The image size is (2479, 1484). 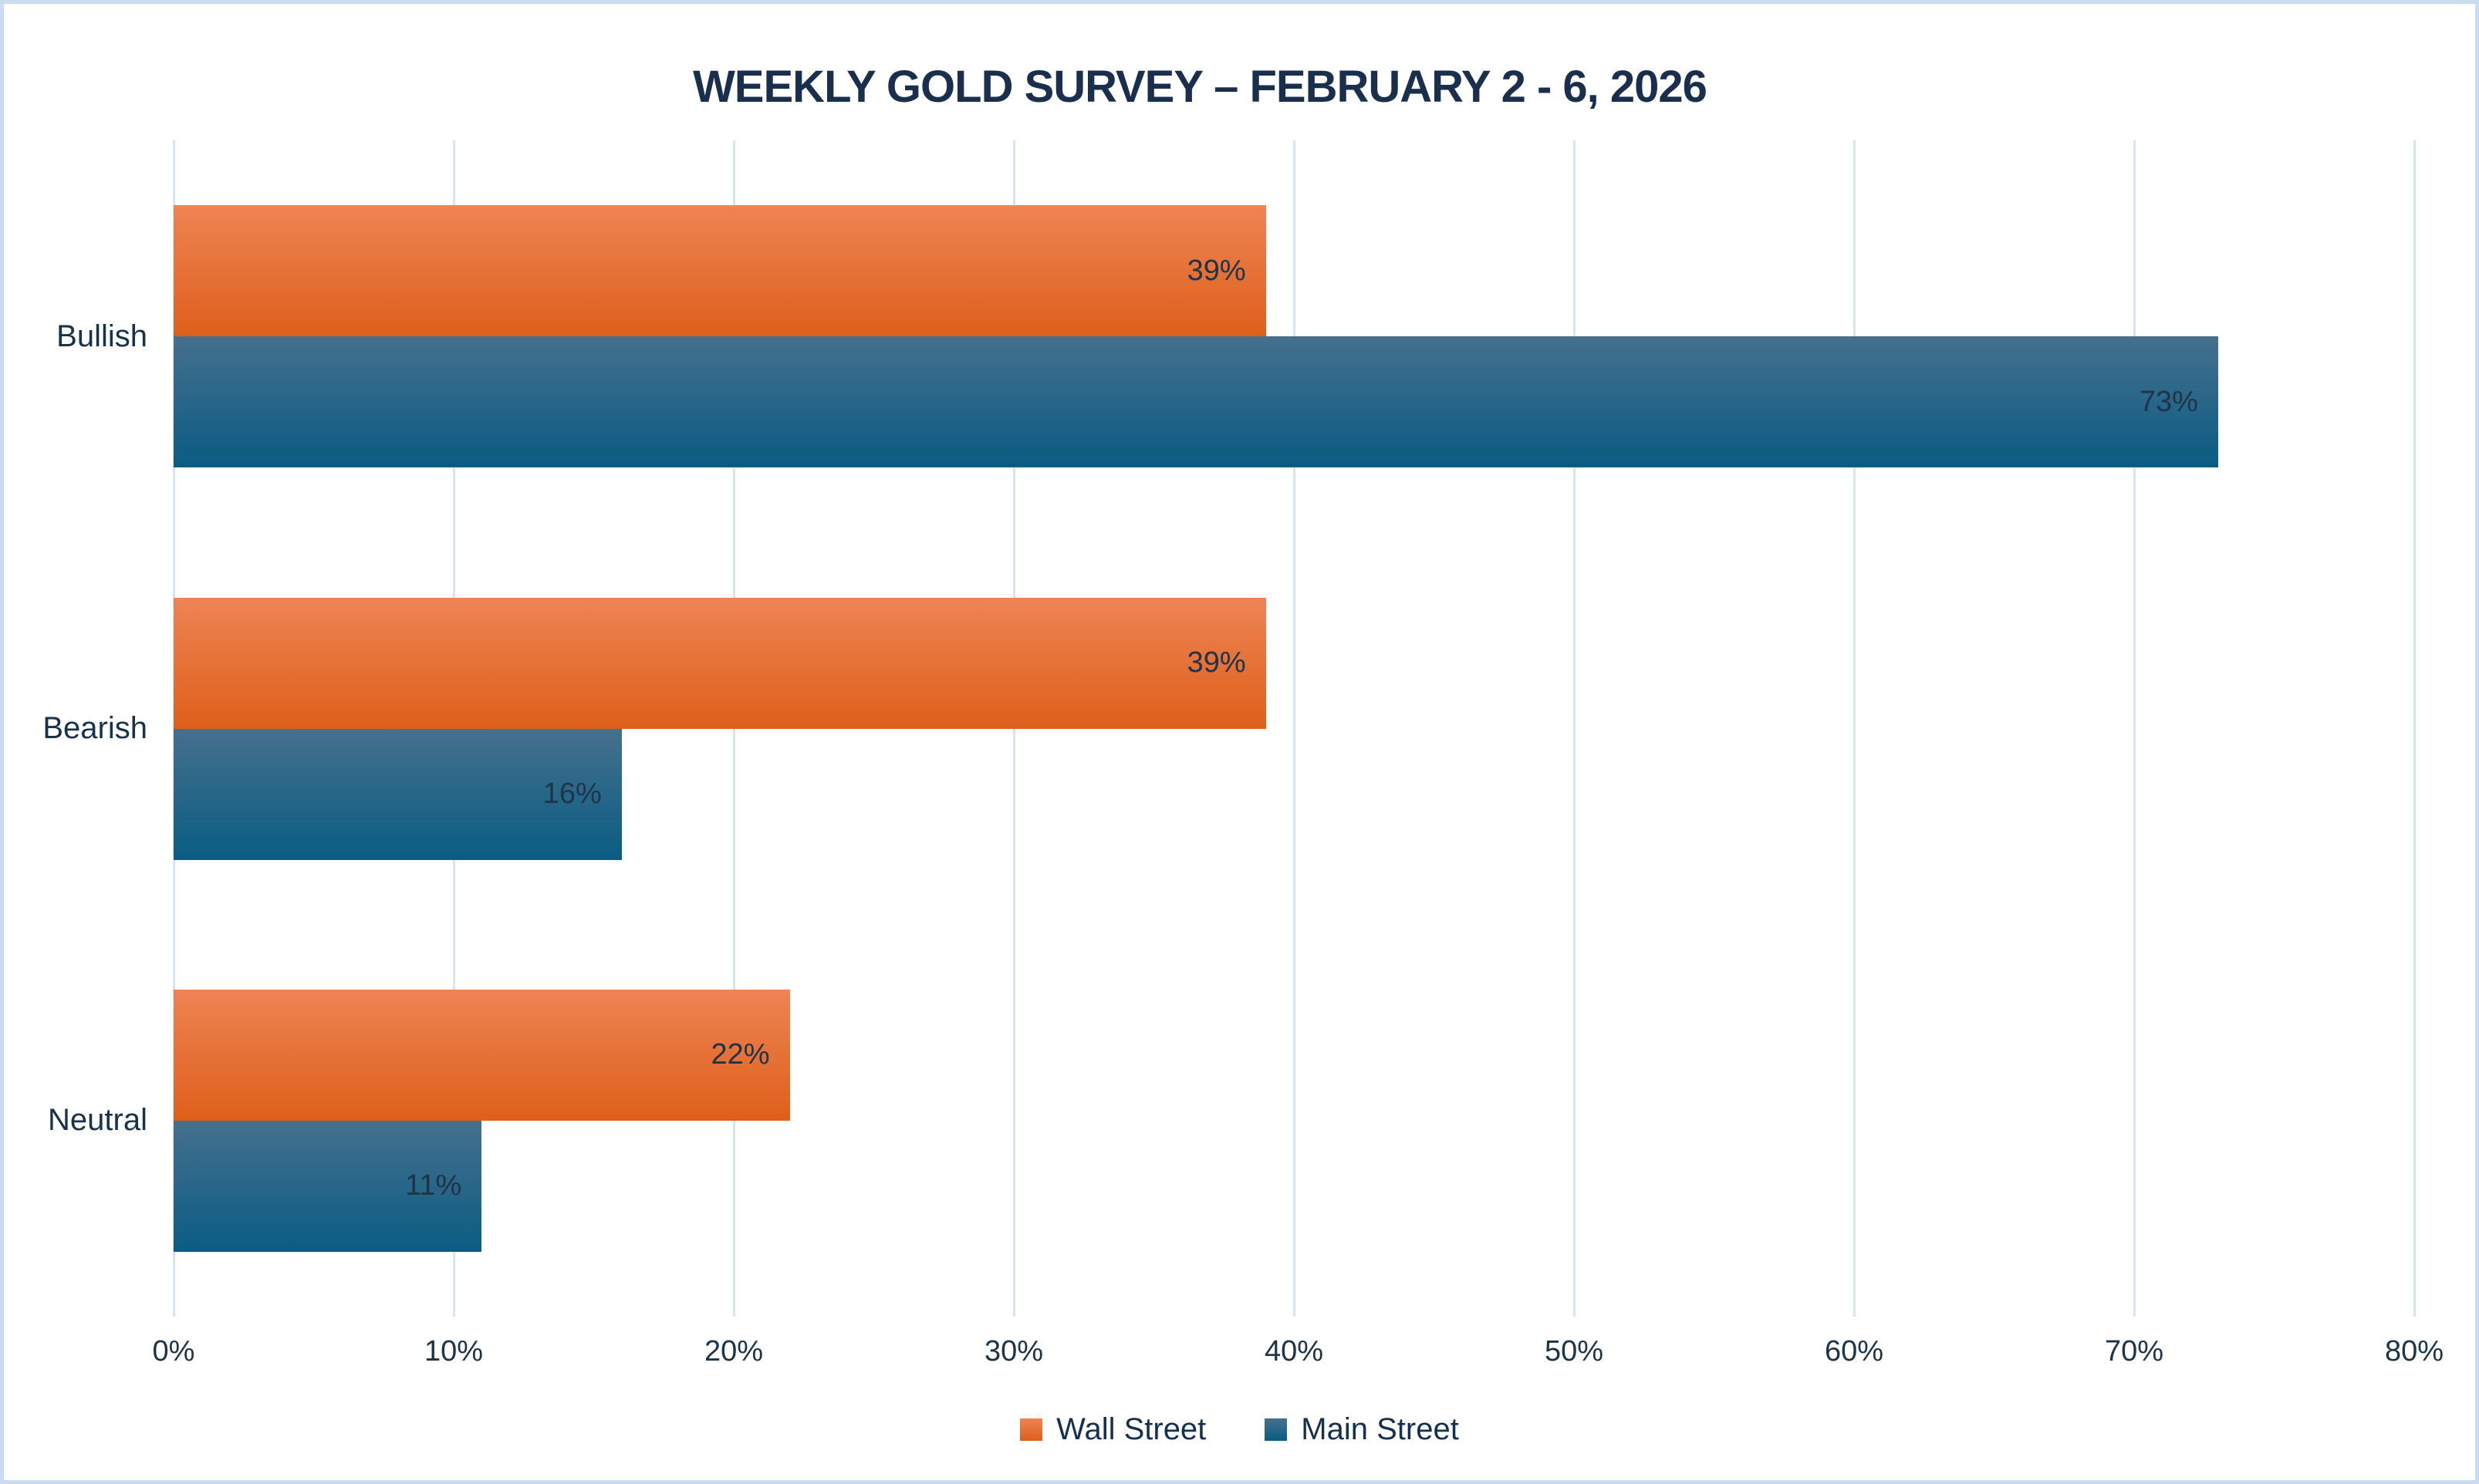 I want to click on x-axis-tick-label: 0%, so click(x=173, y=1351).